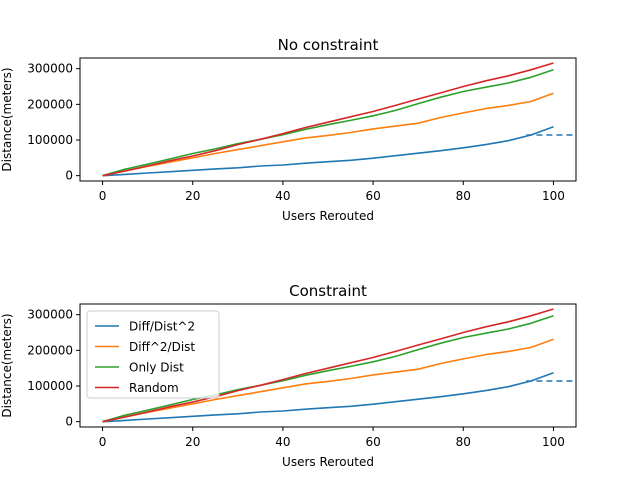 This screenshot has height=485, width=640. What do you see at coordinates (154, 388) in the screenshot?
I see `legend-label: Random` at bounding box center [154, 388].